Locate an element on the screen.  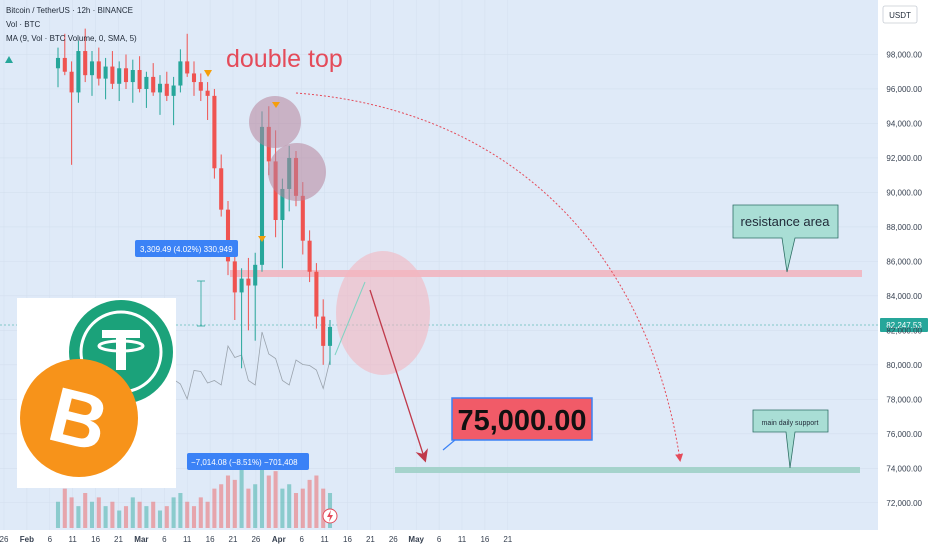
currency-label: USDT is located at coordinates (900, 15).